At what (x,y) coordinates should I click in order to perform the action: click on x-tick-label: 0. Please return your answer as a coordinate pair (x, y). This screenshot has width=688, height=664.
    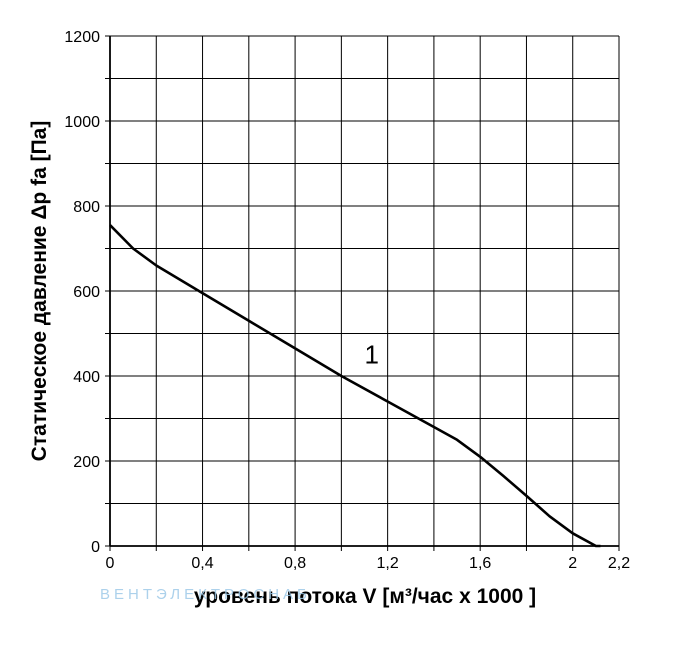
    Looking at the image, I should click on (110, 563).